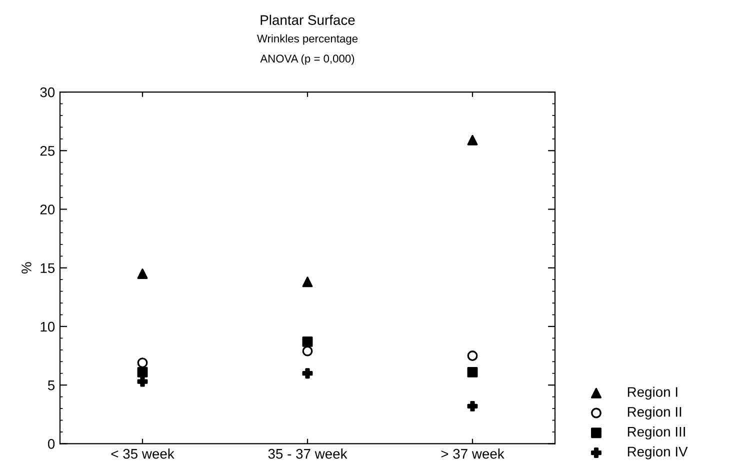 The width and height of the screenshot is (750, 472). Describe the element at coordinates (307, 19) in the screenshot. I see `chart-title: Plantar Surface` at that location.